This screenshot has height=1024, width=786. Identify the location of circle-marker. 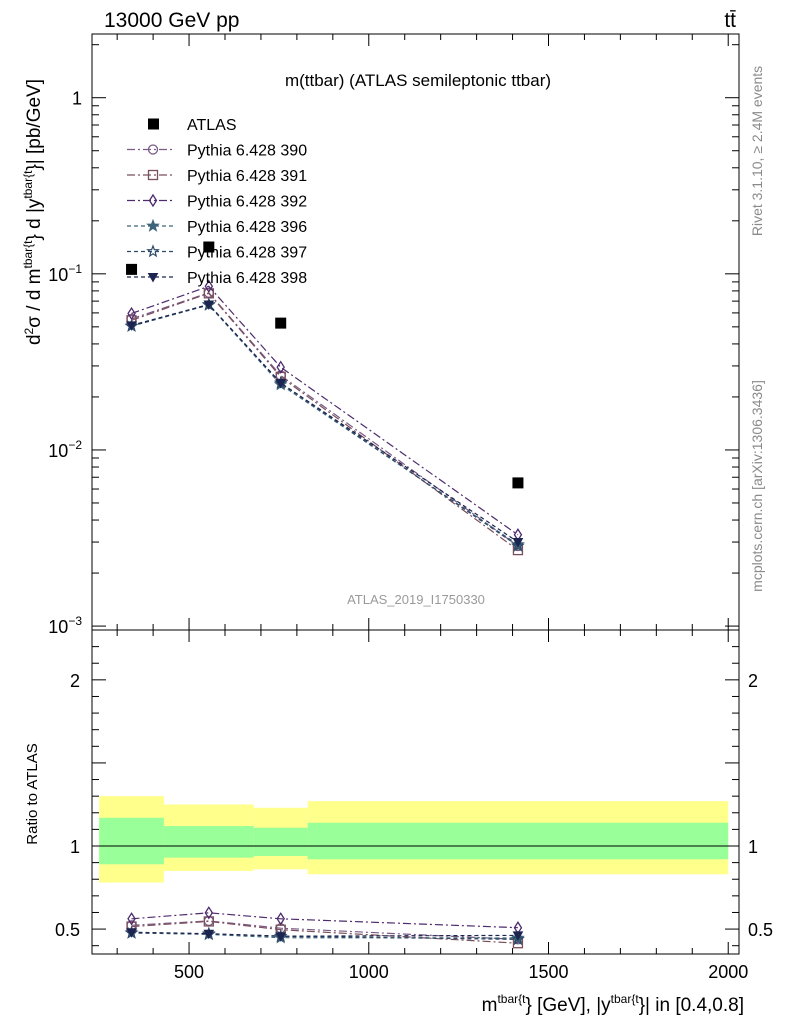
(153, 149).